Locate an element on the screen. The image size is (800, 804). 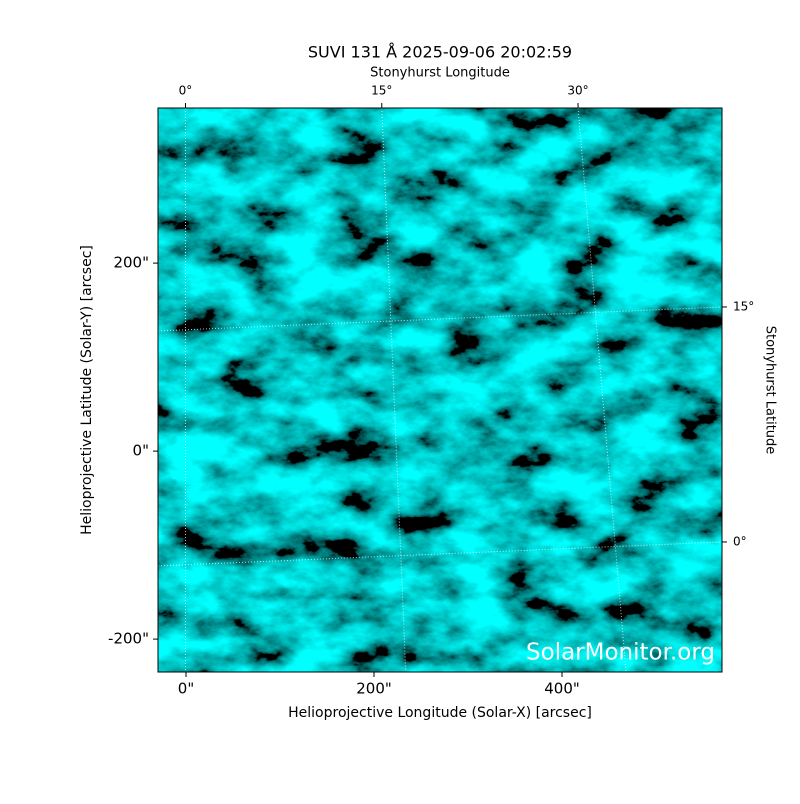
x2-axis-label: Stonyhurst Longitude is located at coordinates (440, 73).